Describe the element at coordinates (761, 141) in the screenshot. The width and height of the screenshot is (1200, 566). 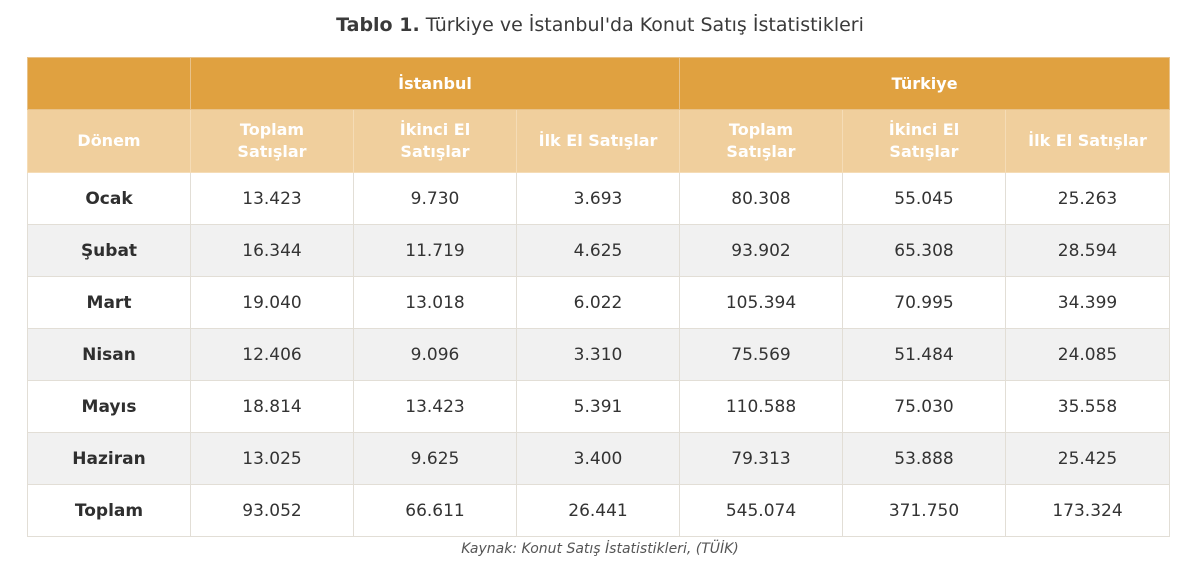
I see `column-header-tr-total: Toplam Satışlar` at that location.